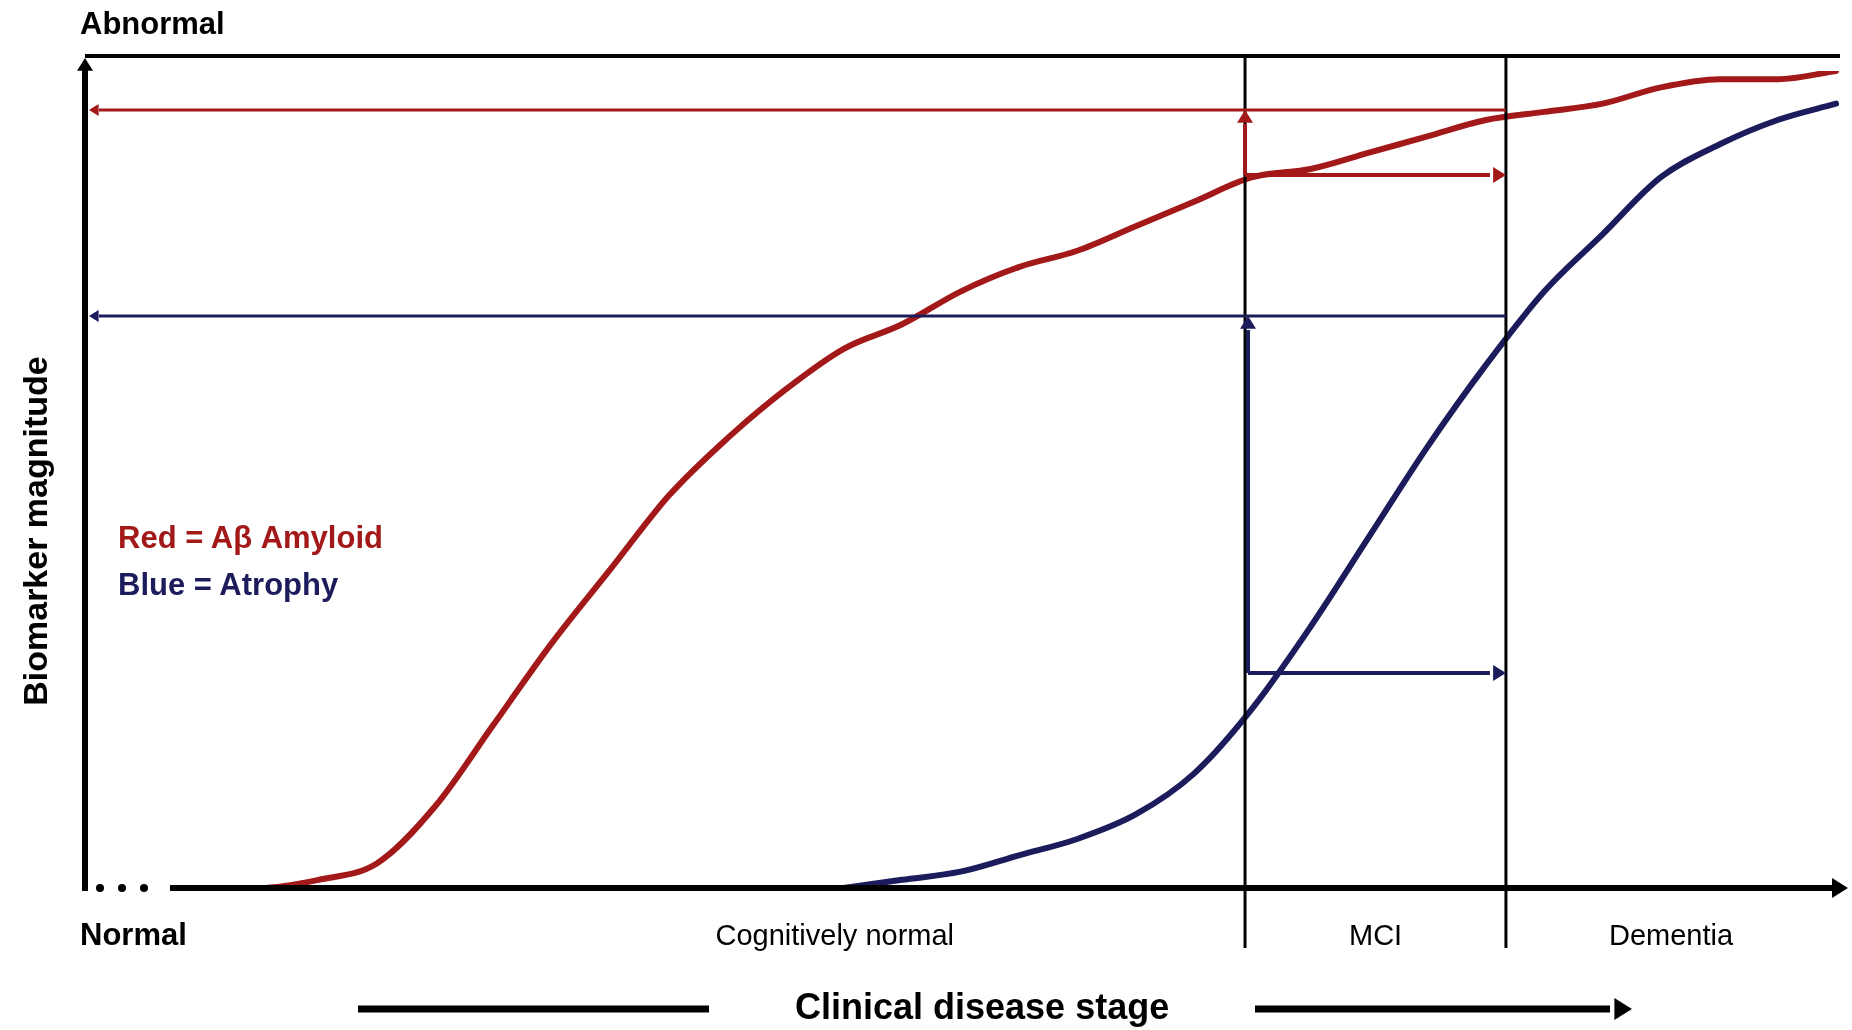 The height and width of the screenshot is (1030, 1852). I want to click on text: Abnormal, so click(152, 24).